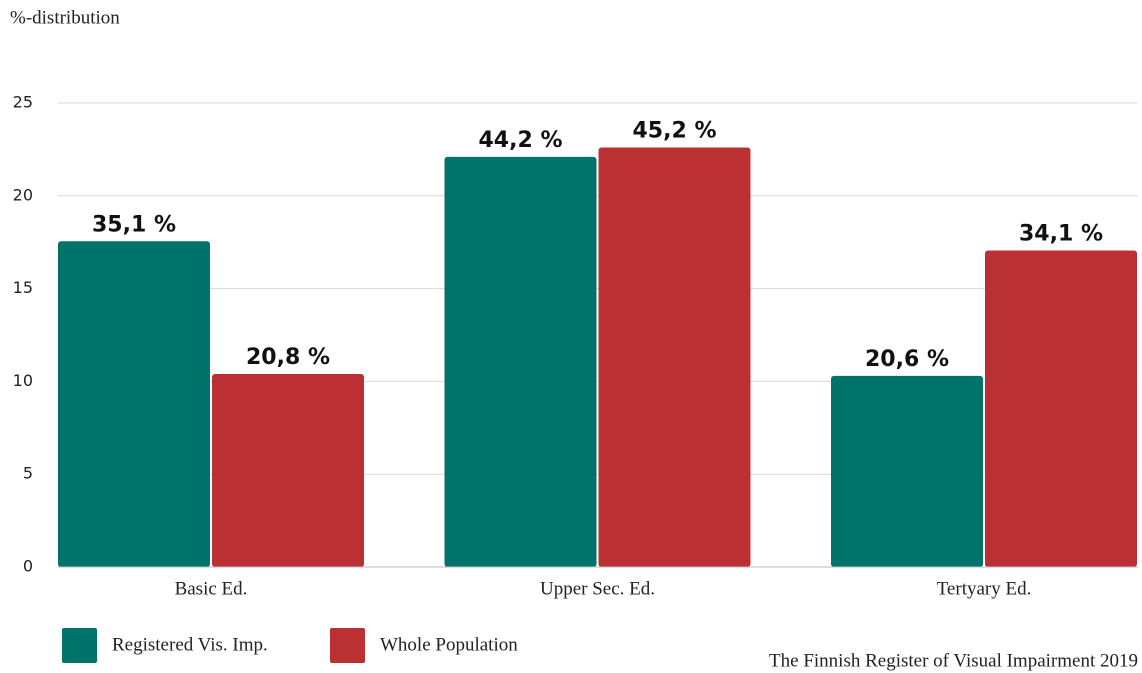  Describe the element at coordinates (65, 17) in the screenshot. I see `chart-title: %-distribution` at that location.